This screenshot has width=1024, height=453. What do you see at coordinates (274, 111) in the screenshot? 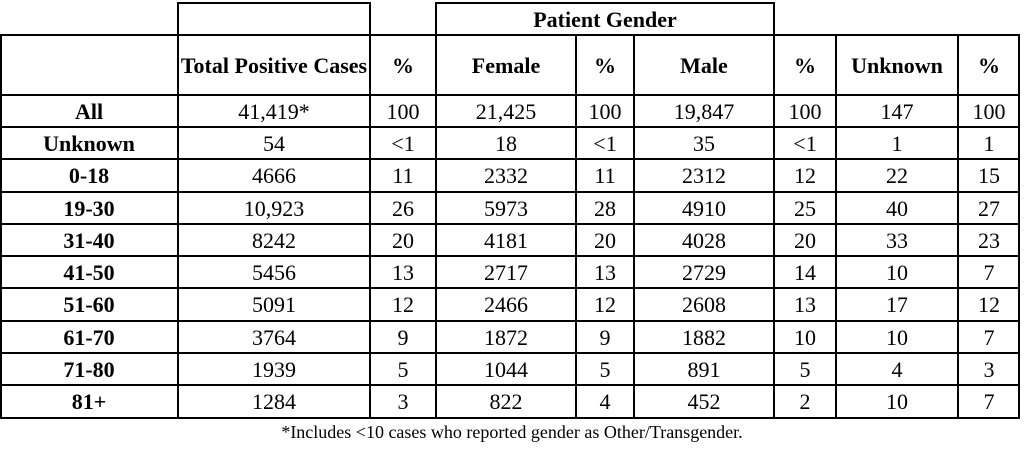
I see `table-cell: 41,419*` at bounding box center [274, 111].